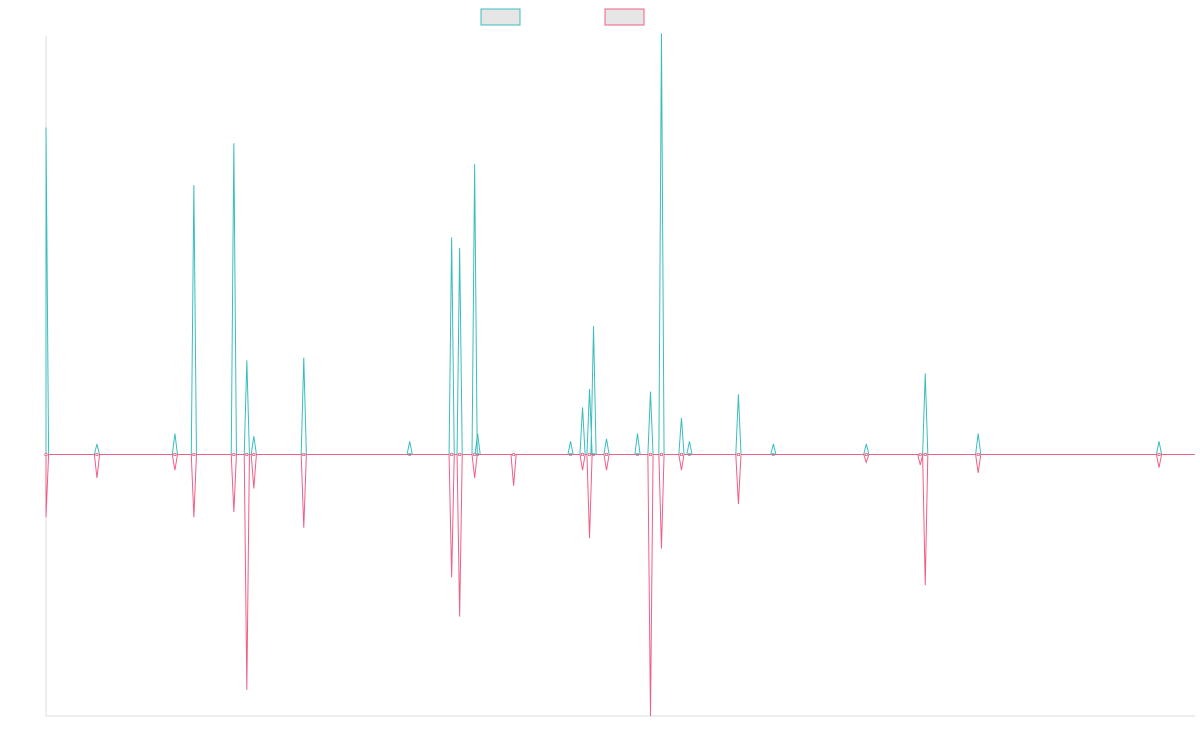 The image size is (1200, 750). Describe the element at coordinates (562, 17) in the screenshot. I see `legend` at that location.